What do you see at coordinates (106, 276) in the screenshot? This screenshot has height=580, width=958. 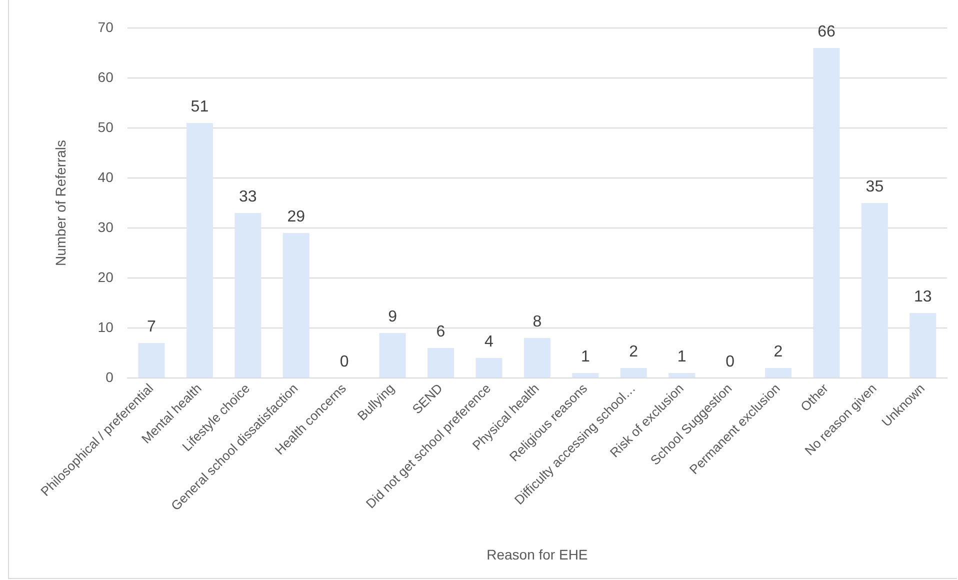 I see `y-tick-label: 20` at bounding box center [106, 276].